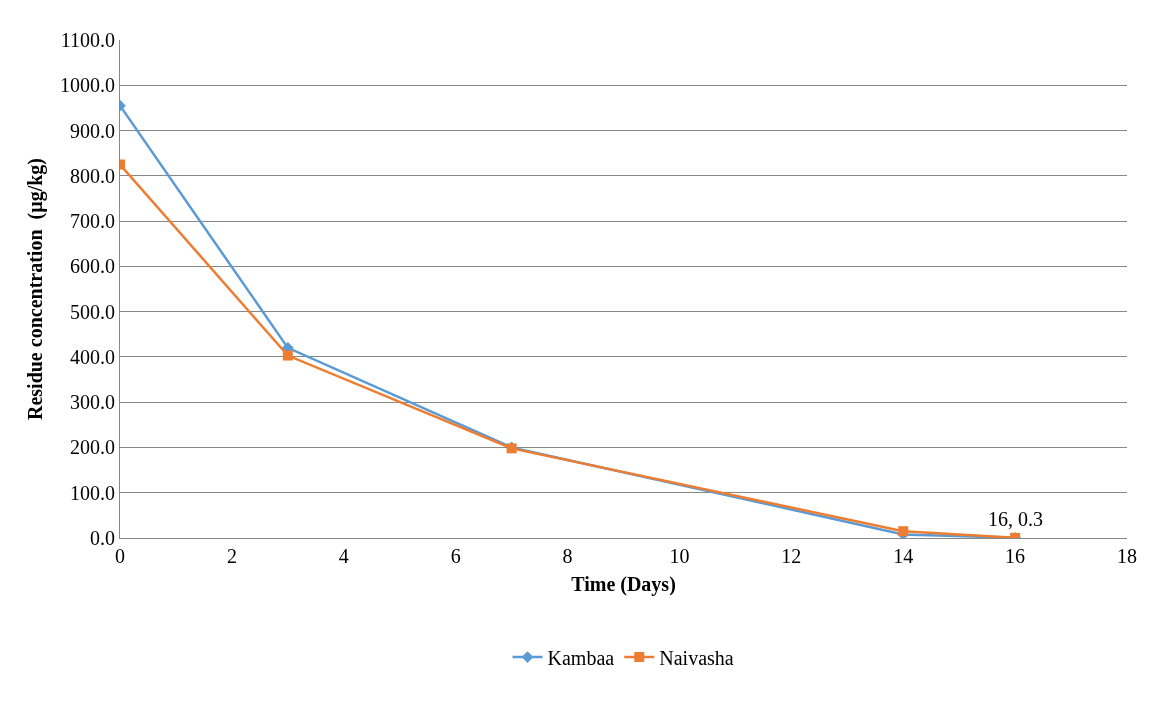  I want to click on y-tick-label: 900.0, so click(92, 130).